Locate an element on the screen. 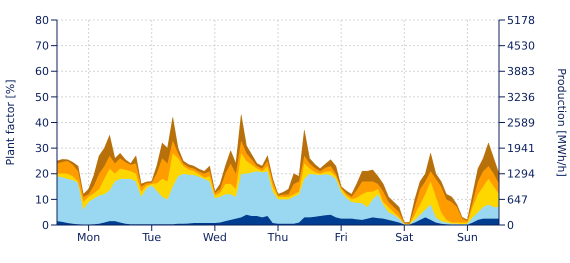  y-tick-label: 70 is located at coordinates (42, 46).